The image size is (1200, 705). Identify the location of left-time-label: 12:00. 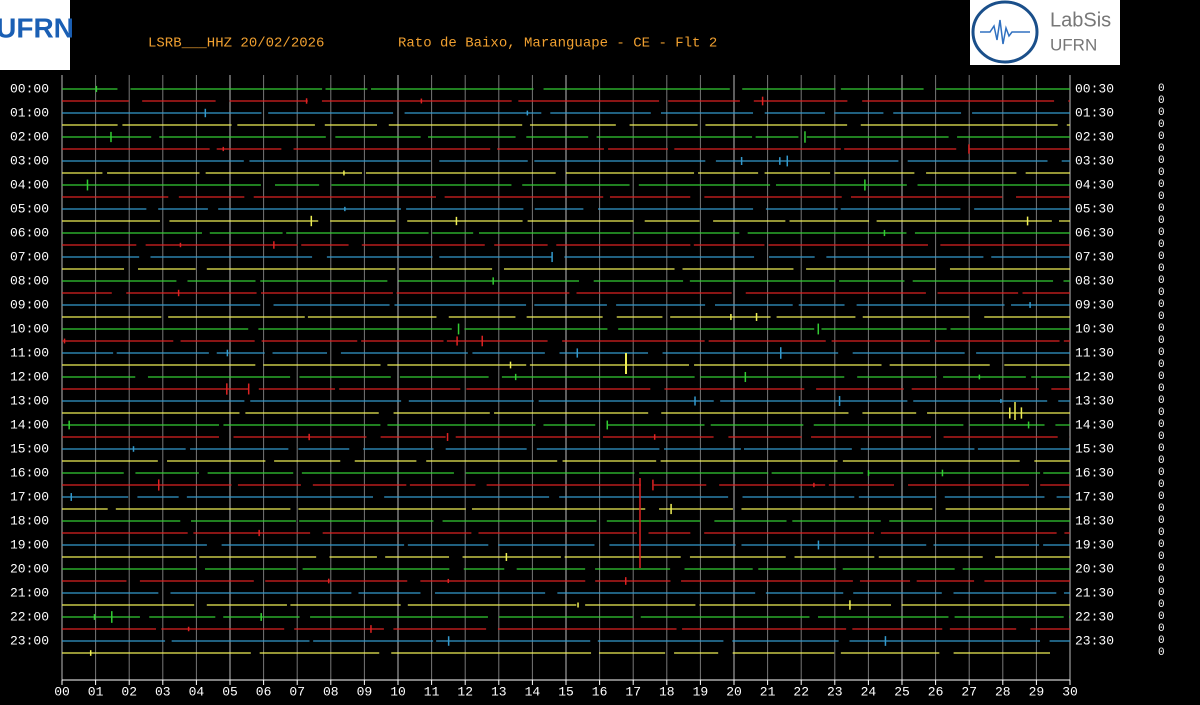
(29, 376).